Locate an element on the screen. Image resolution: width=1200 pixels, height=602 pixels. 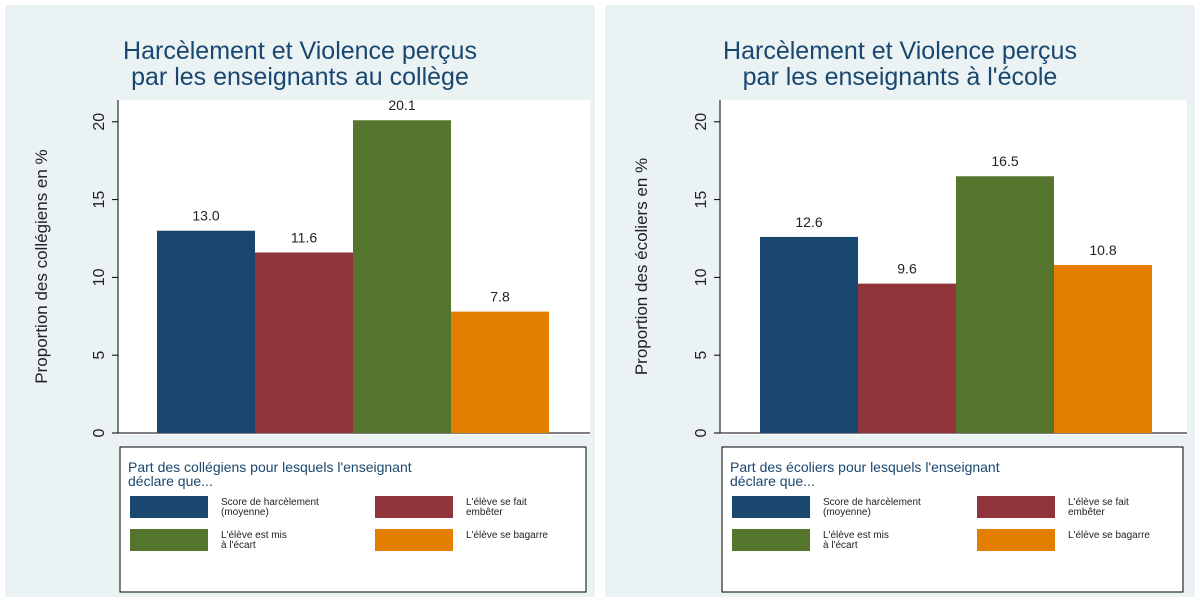
y-axis-label: Proportion des collégiens en % is located at coordinates (41, 266).